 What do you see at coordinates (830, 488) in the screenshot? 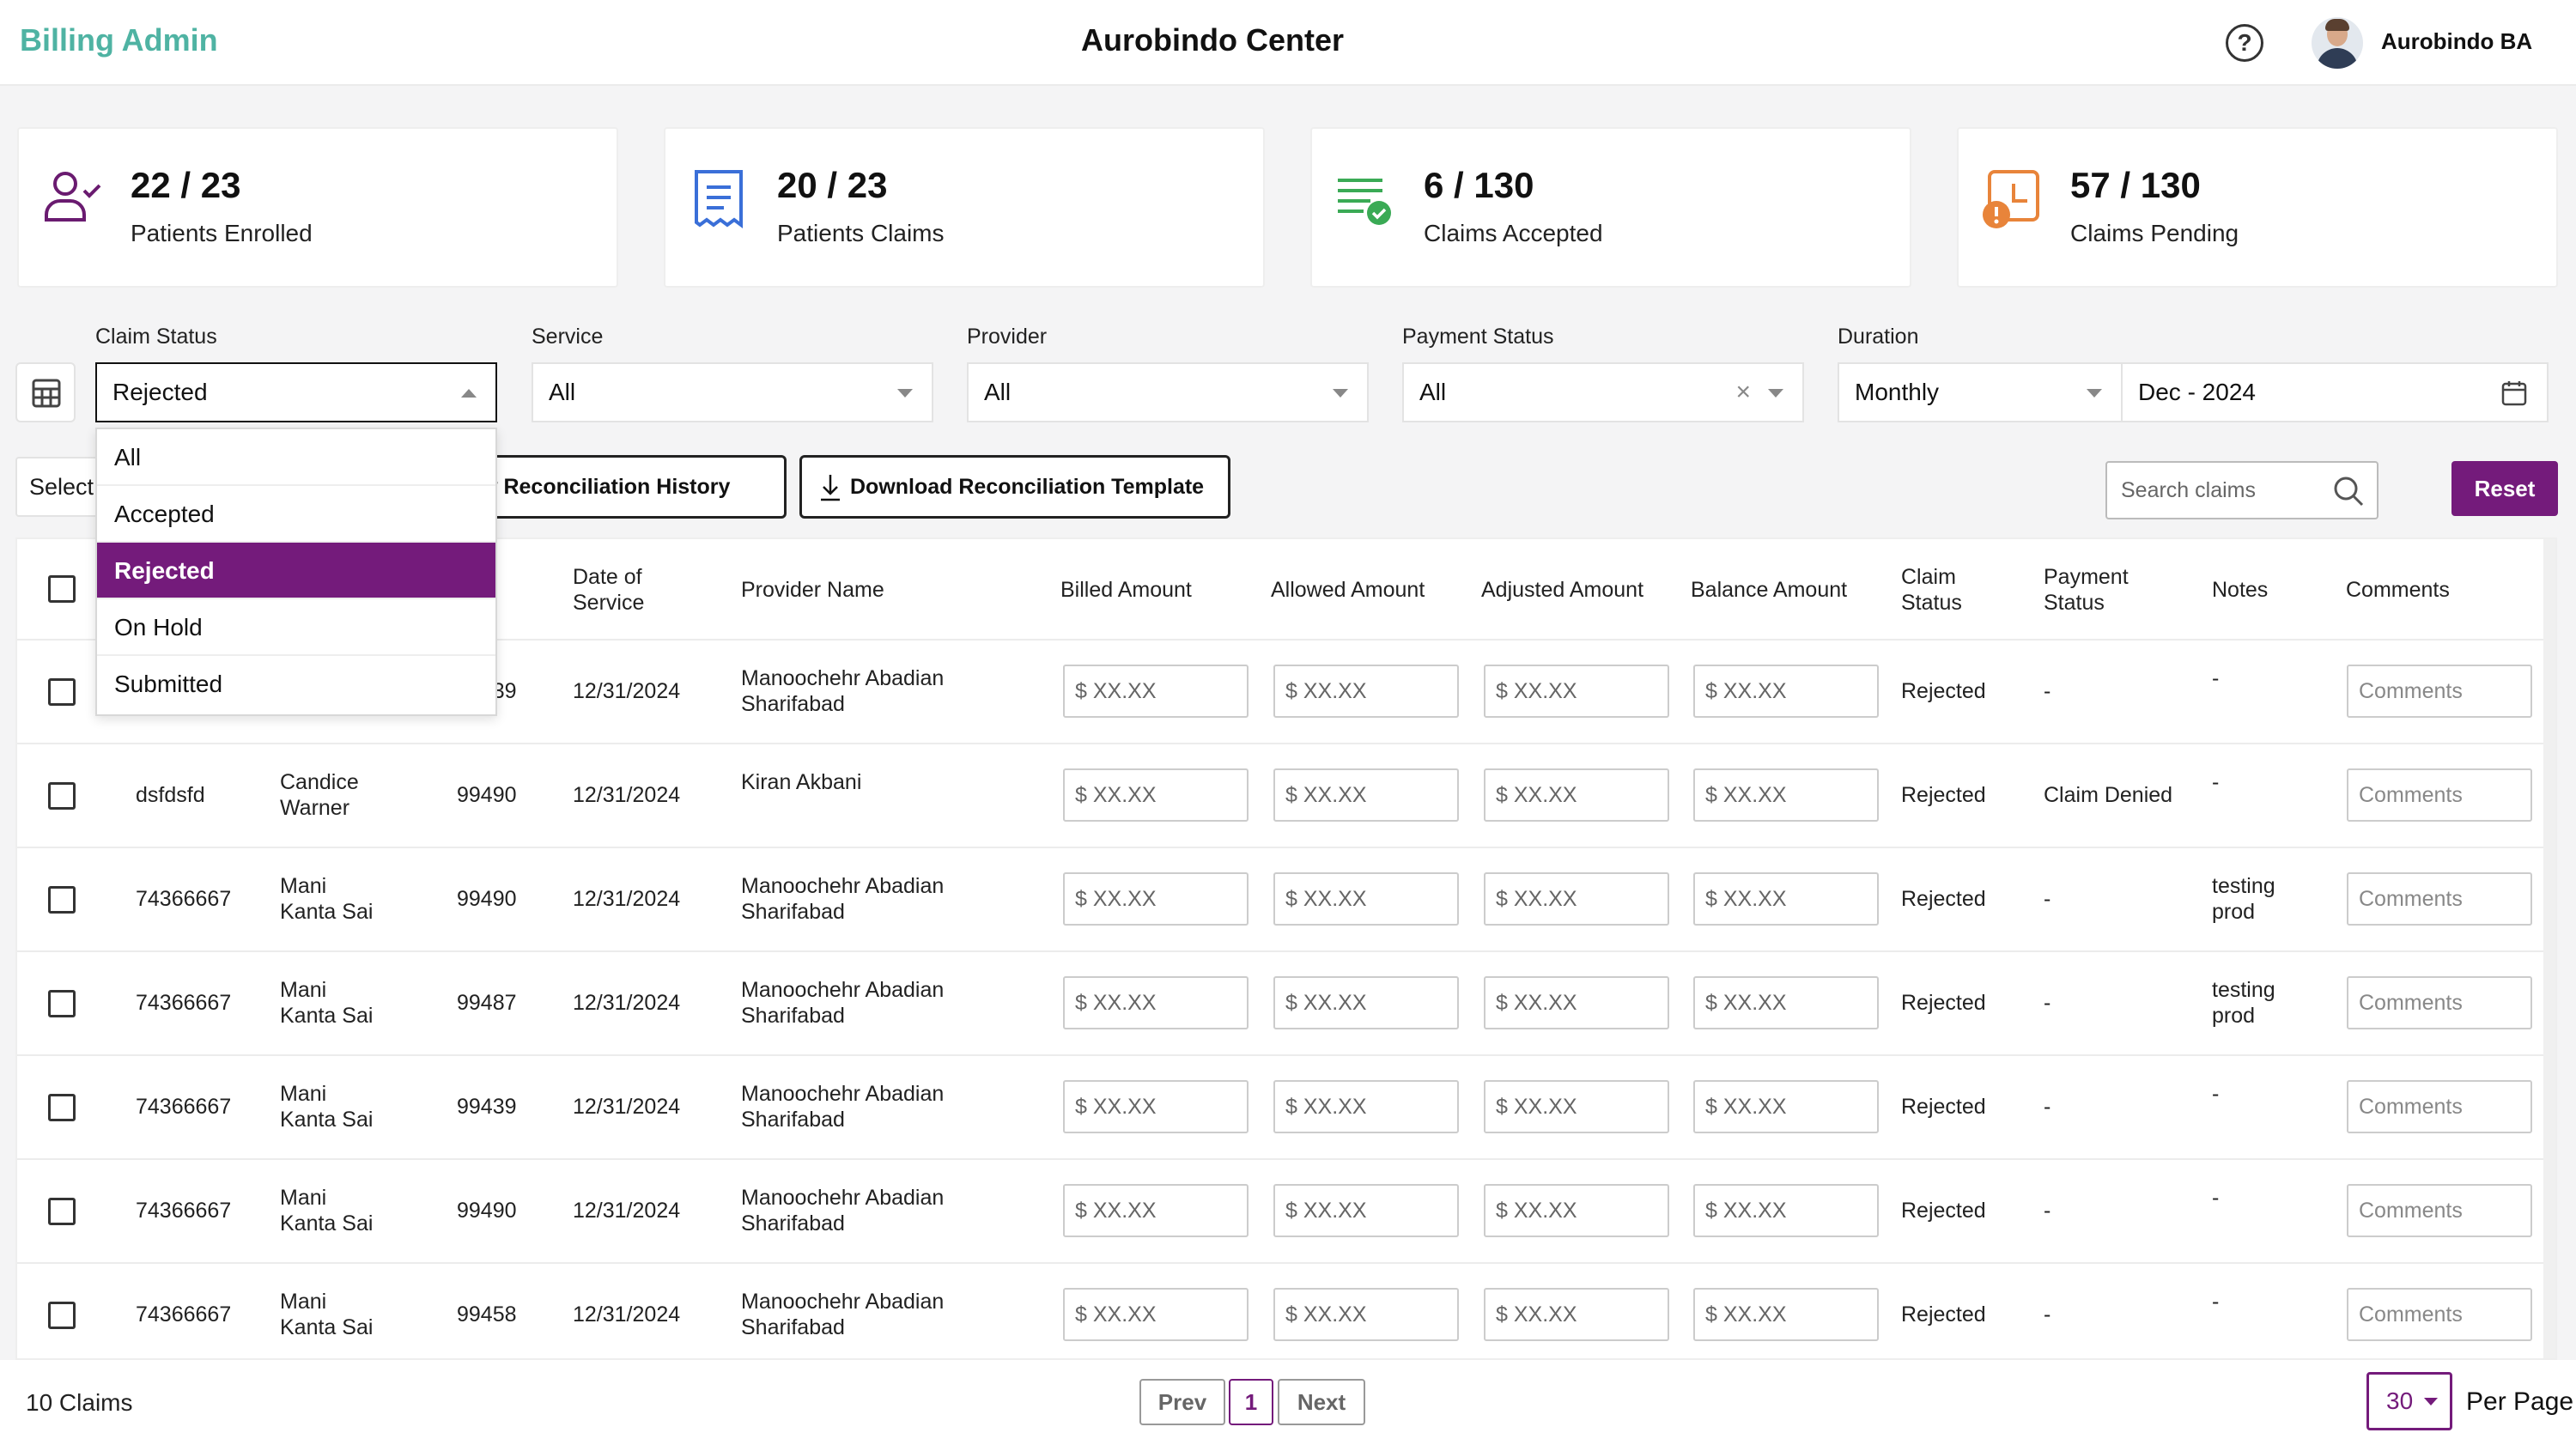
I see `download-icon` at bounding box center [830, 488].